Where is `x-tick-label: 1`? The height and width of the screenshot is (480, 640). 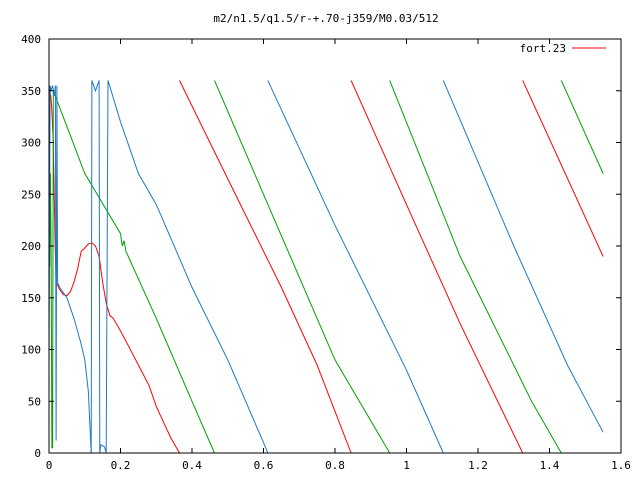
x-tick-label: 1 is located at coordinates (406, 465).